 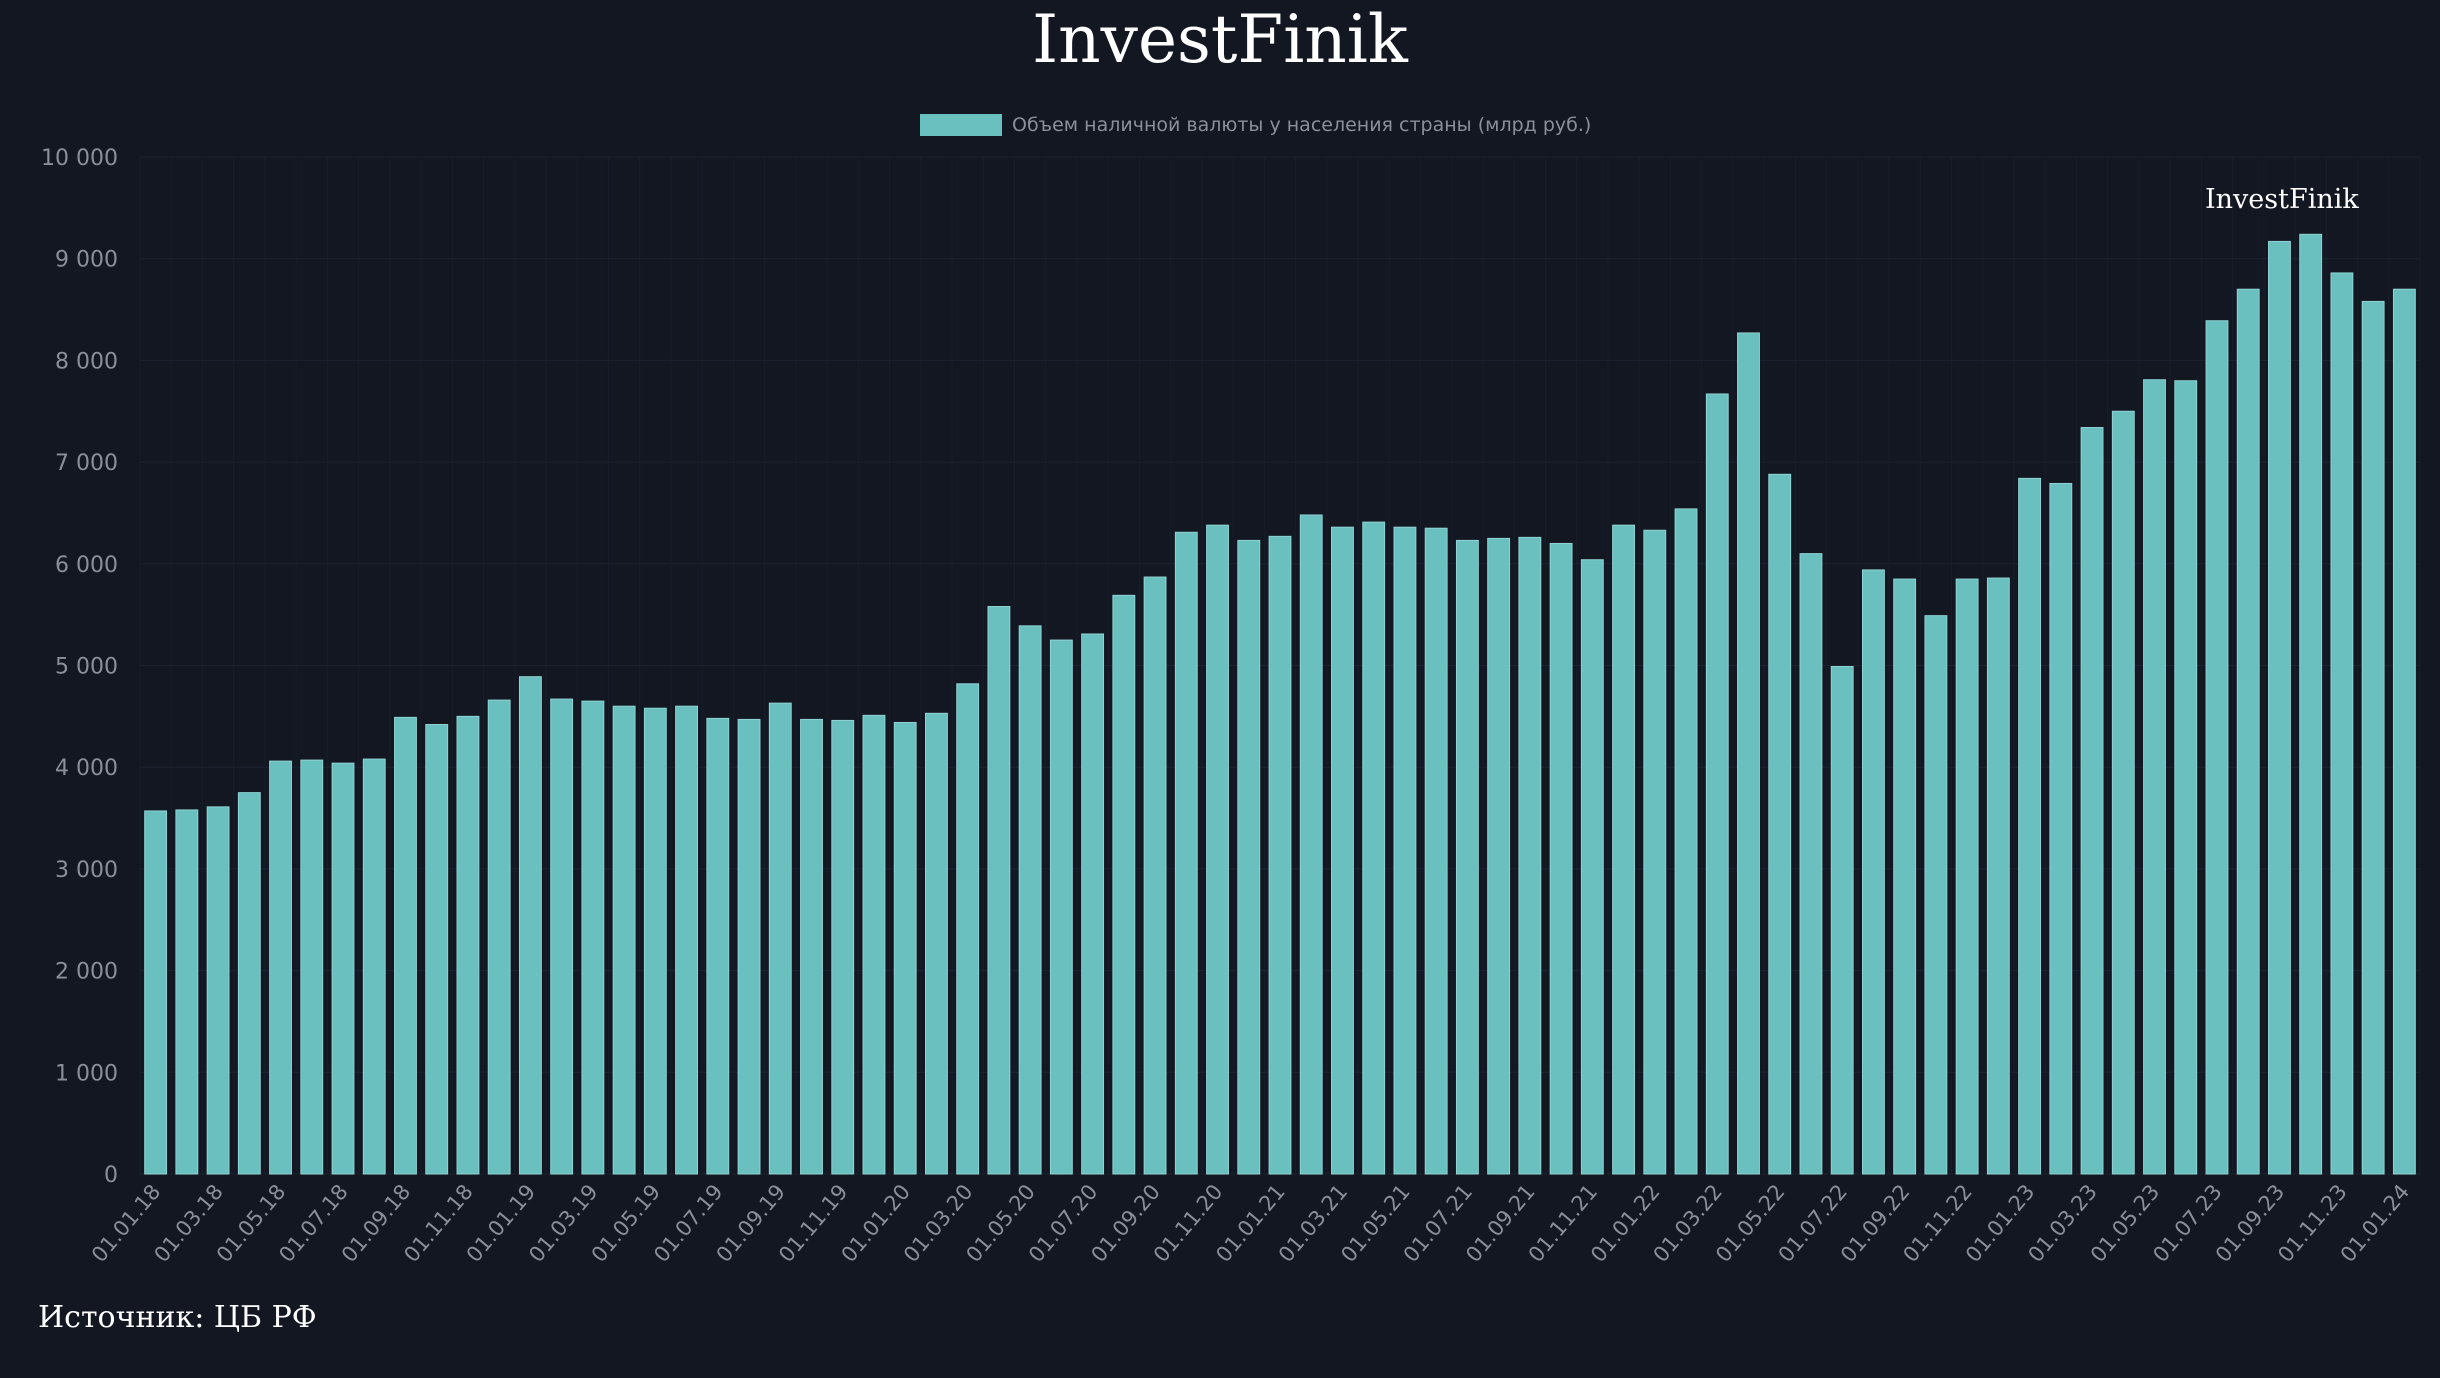 What do you see at coordinates (1623, 849) in the screenshot?
I see `bar-01.12.21` at bounding box center [1623, 849].